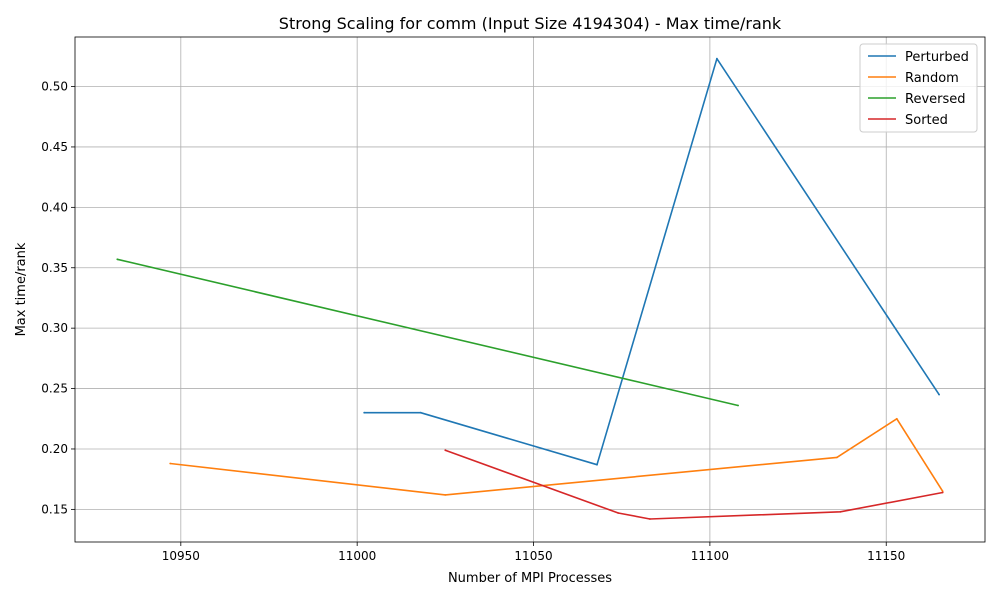 The image size is (1000, 600). Describe the element at coordinates (932, 78) in the screenshot. I see `legend-label-random: Random` at that location.